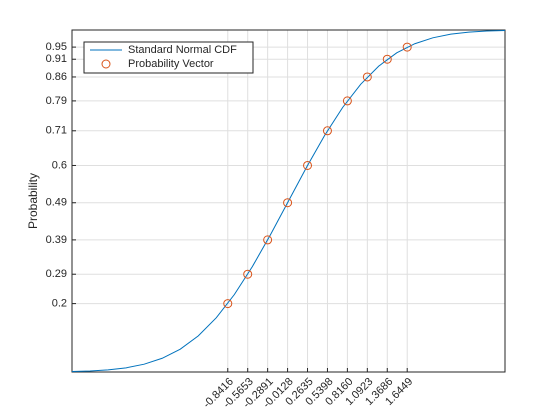 The width and height of the screenshot is (560, 420). I want to click on y-tick-label: 0.39, so click(56, 240).